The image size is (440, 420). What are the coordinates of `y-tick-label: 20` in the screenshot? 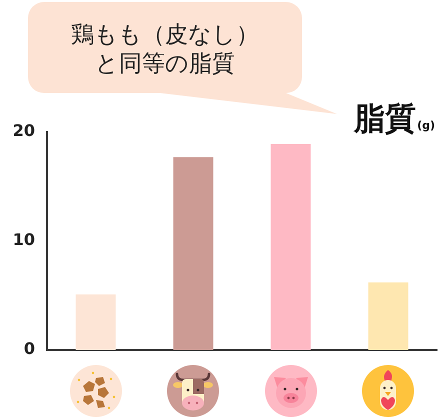 It's located at (23, 130).